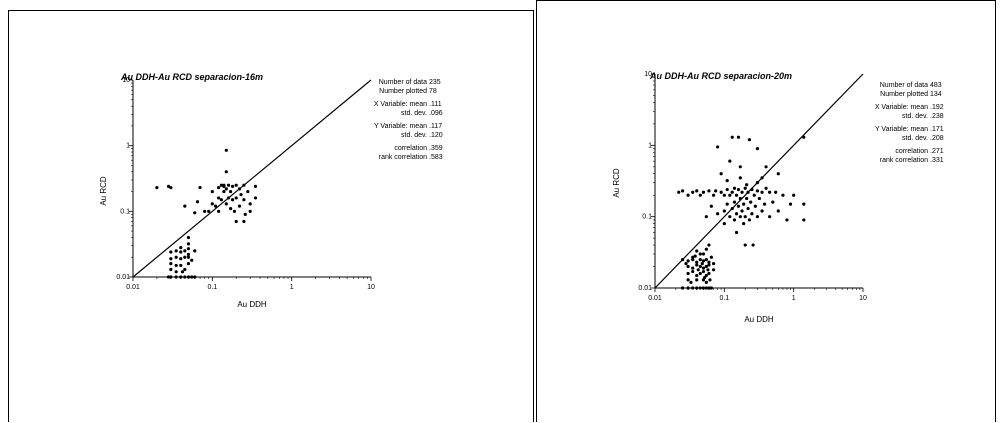 This screenshot has height=423, width=1000. I want to click on y-tick-label: 0.01, so click(645, 288).